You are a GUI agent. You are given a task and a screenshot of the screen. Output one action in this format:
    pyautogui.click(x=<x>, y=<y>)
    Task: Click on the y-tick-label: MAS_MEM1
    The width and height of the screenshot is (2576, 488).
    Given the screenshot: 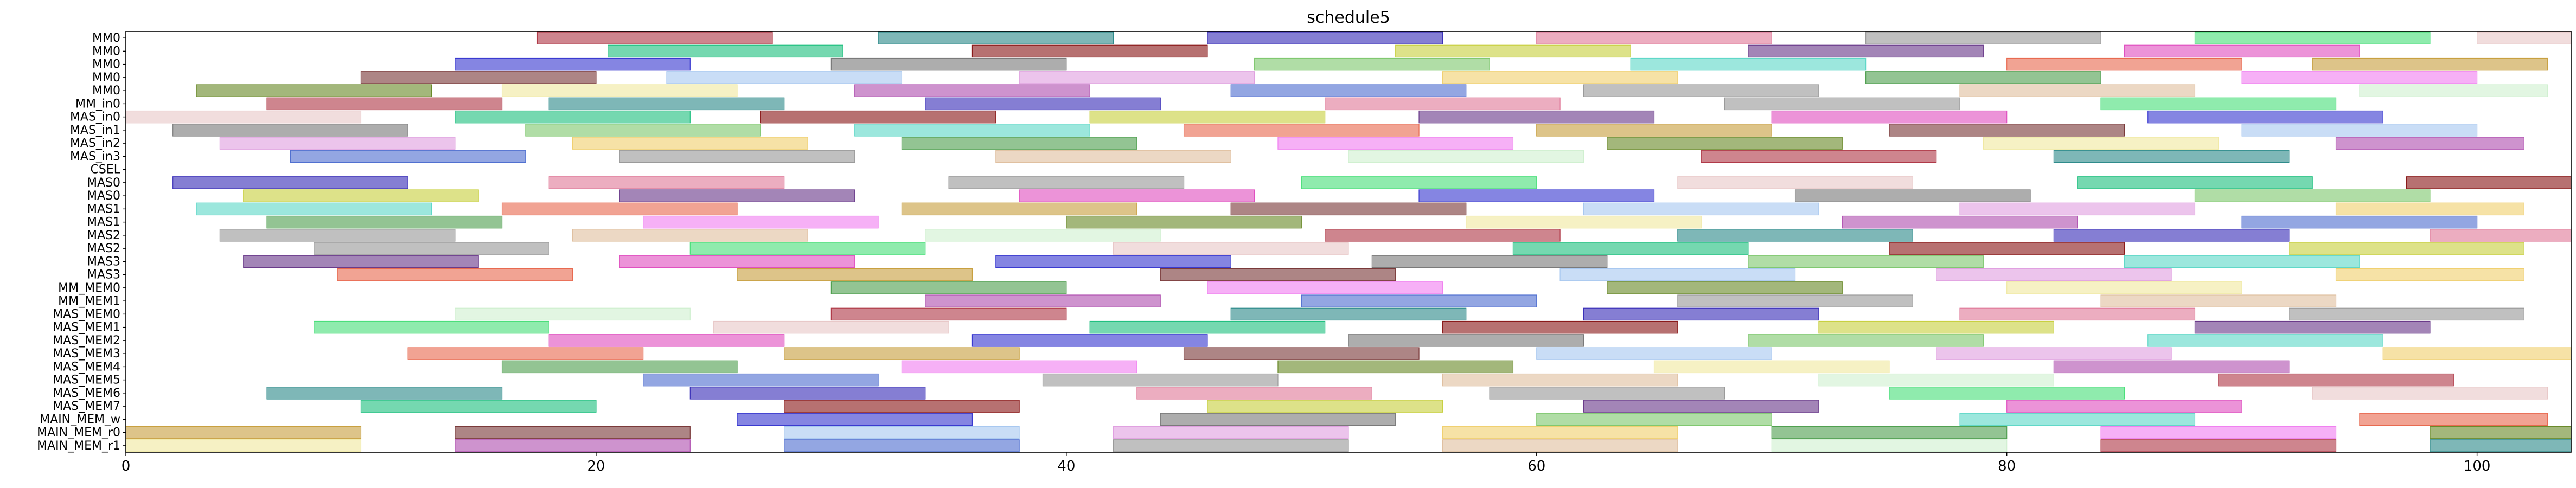 What is the action you would take?
    pyautogui.click(x=86, y=328)
    